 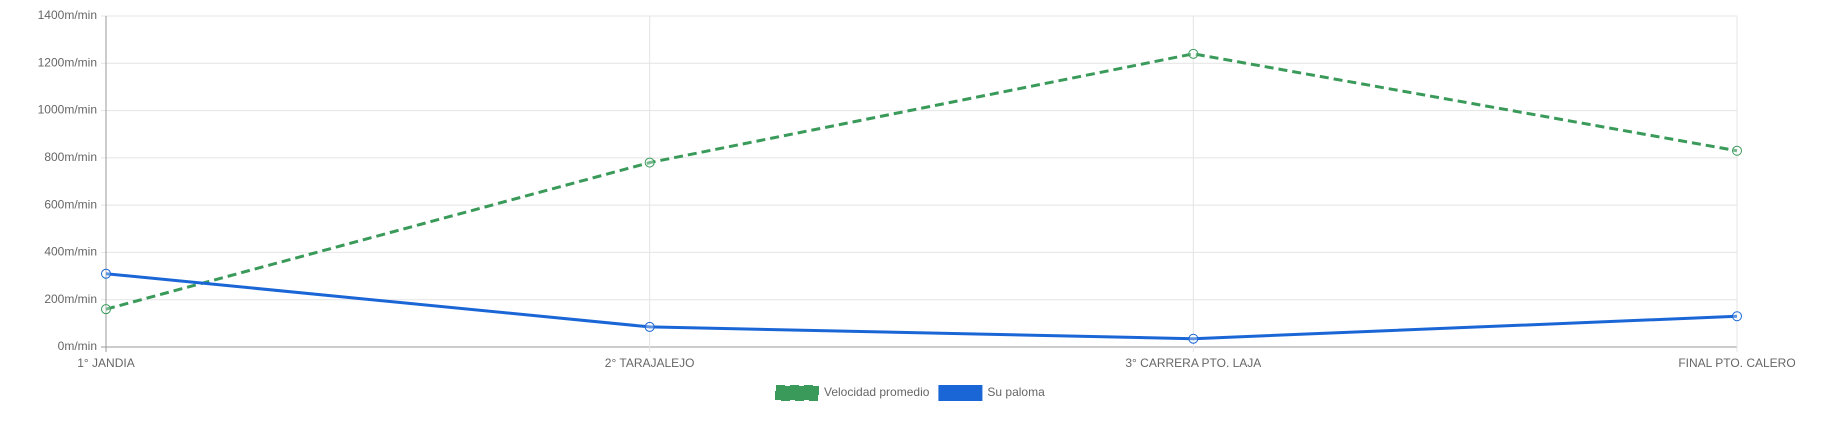 I want to click on x-tick-label: 3° CARRERA PTO. LAJA, so click(x=1193, y=363).